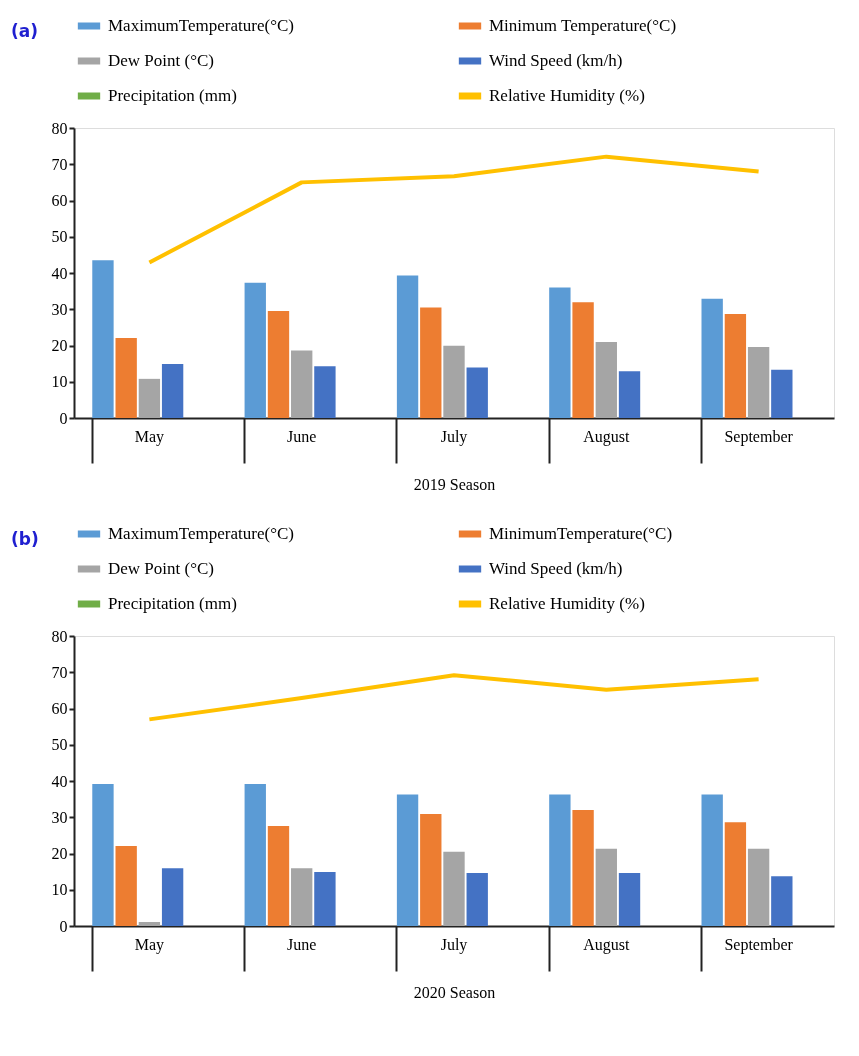  Describe the element at coordinates (454, 484) in the screenshot. I see `x-axis-title: 2019 Season` at that location.